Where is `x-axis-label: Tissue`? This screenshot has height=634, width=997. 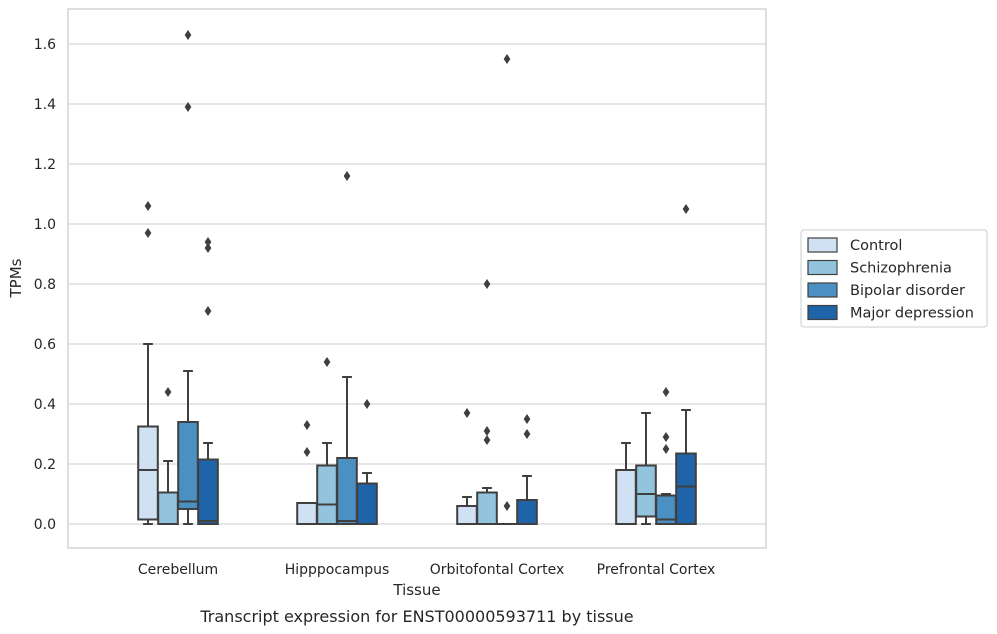 x-axis-label: Tissue is located at coordinates (416, 590).